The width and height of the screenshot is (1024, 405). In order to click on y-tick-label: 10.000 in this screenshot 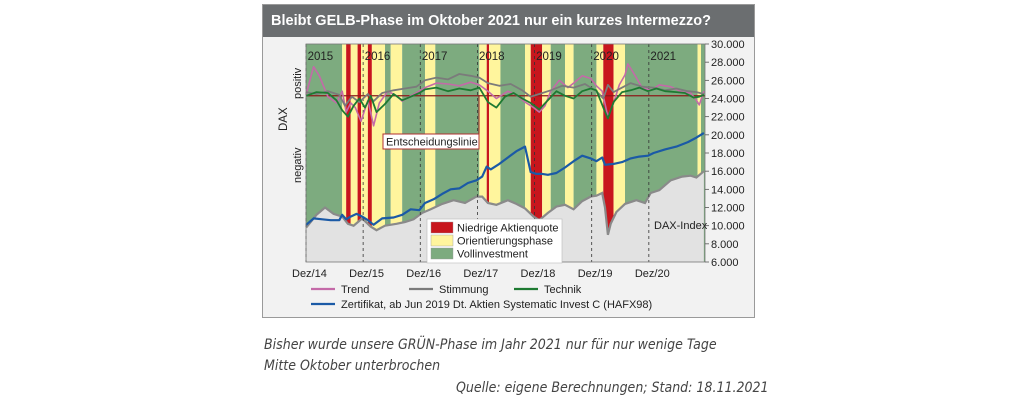, I will do `click(728, 227)`.